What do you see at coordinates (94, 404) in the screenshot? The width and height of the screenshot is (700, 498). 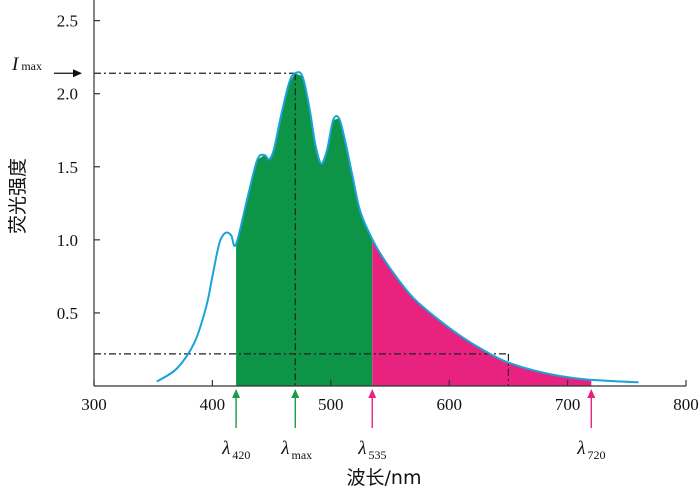 I see `x-tick-label: 300` at bounding box center [94, 404].